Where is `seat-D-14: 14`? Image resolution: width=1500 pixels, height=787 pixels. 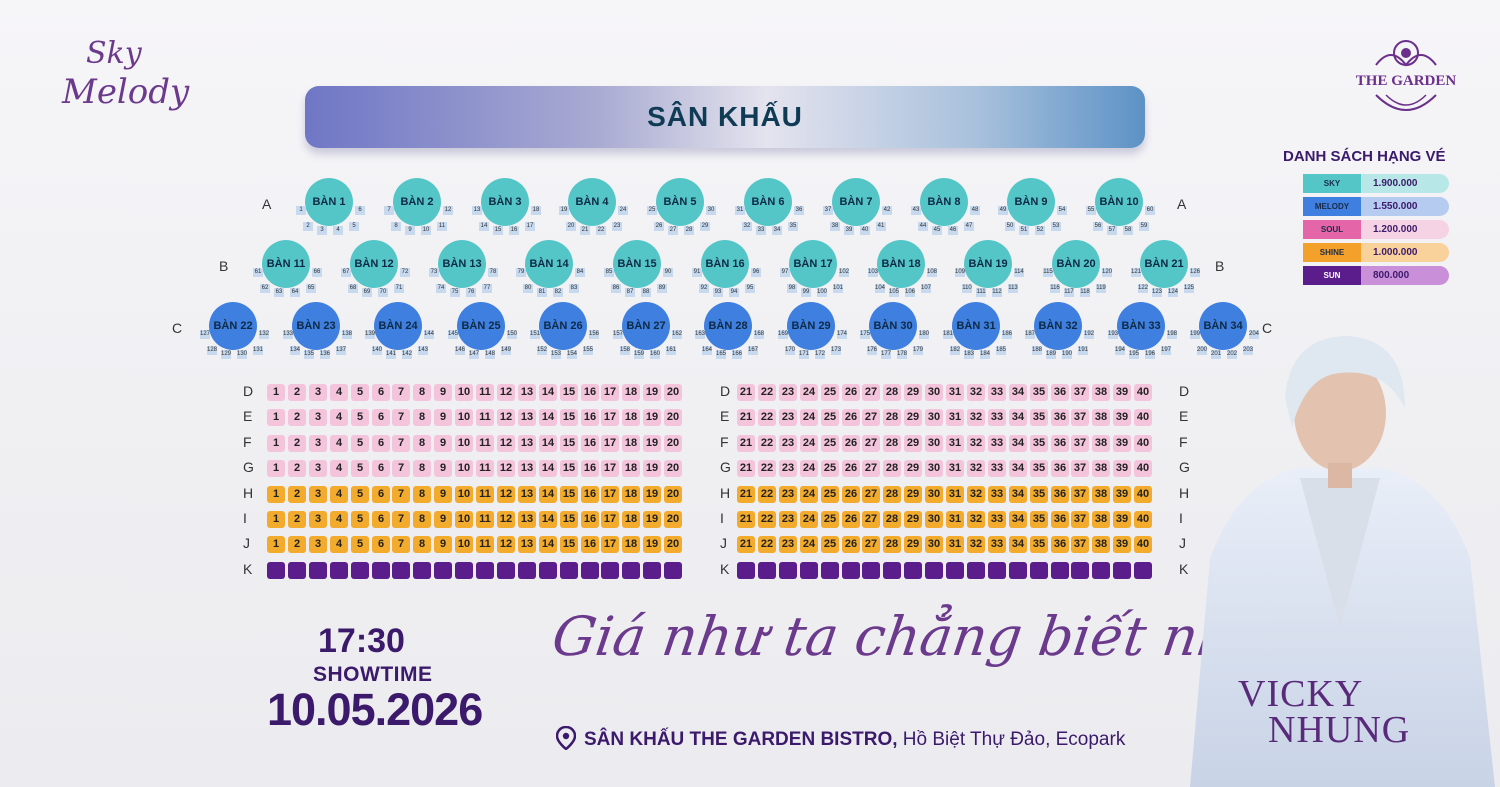 seat-D-14: 14 is located at coordinates (548, 392).